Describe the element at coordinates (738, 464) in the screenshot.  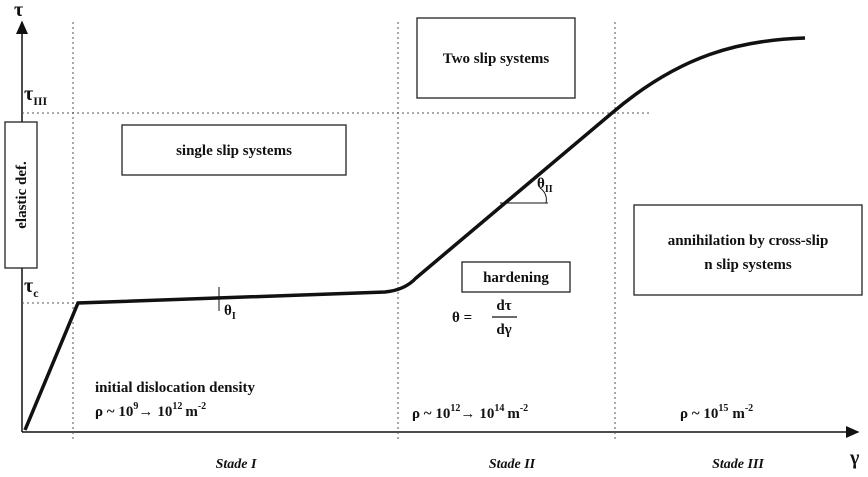
I see `stage-label: Stade III` at that location.